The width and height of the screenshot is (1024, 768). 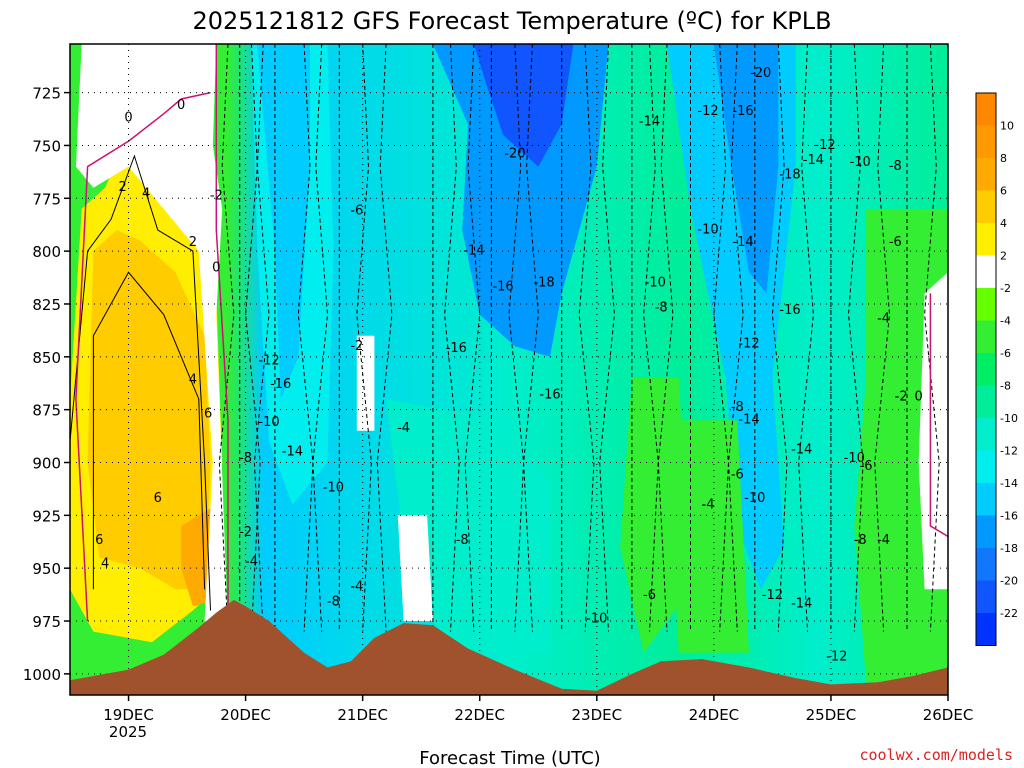 I want to click on x-tick-label: 20DEC, so click(x=245, y=715).